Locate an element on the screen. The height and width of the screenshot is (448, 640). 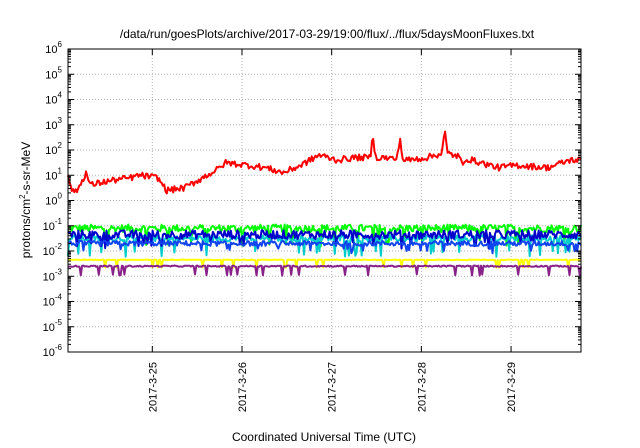
y-tick-label: 10⁻³ is located at coordinates (53, 275).